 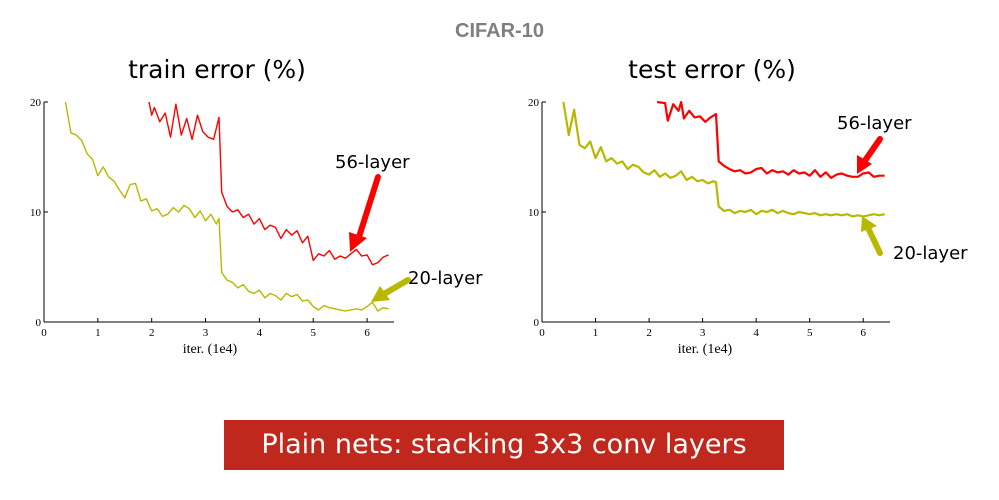 I want to click on chart-title: test error (%), so click(x=712, y=69).